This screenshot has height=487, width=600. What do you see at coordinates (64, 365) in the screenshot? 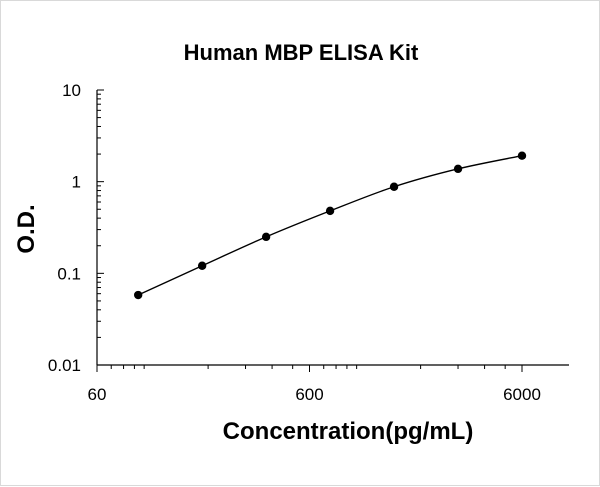
I see `y-tick-label: 0.01` at bounding box center [64, 365].